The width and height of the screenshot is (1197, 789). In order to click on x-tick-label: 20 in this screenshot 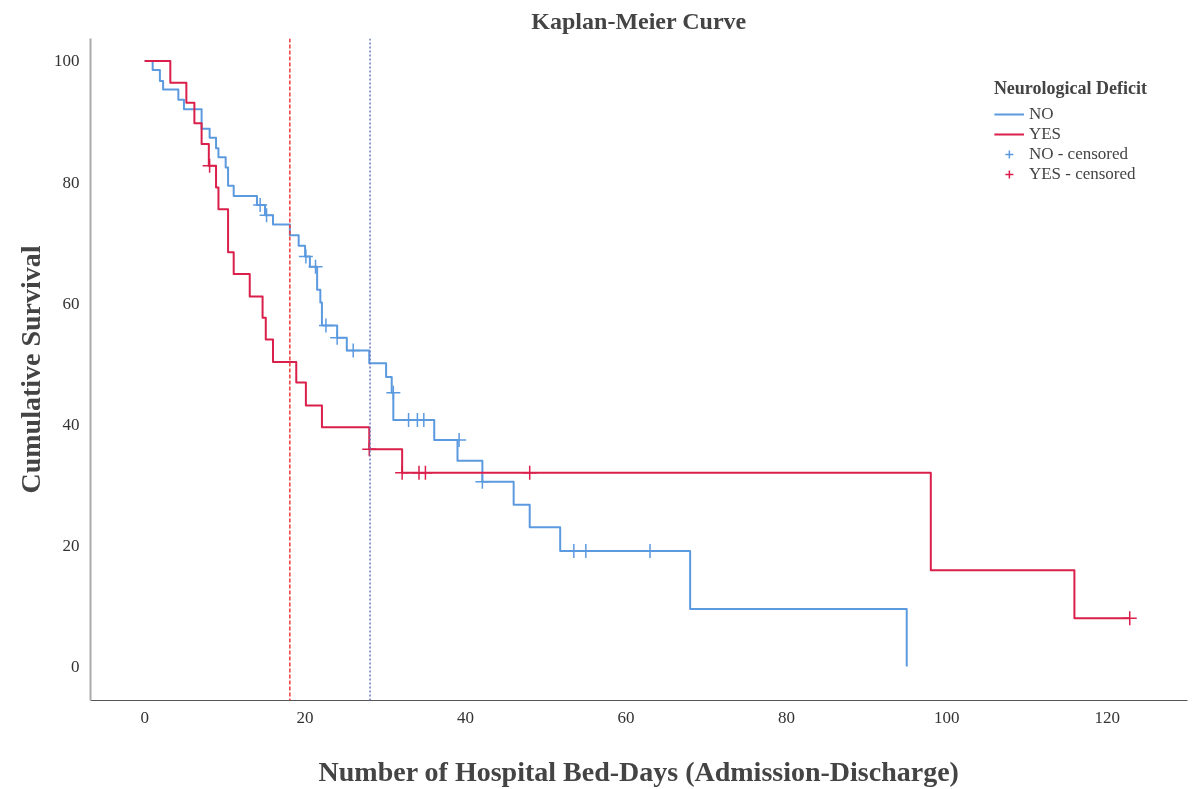, I will do `click(305, 717)`.